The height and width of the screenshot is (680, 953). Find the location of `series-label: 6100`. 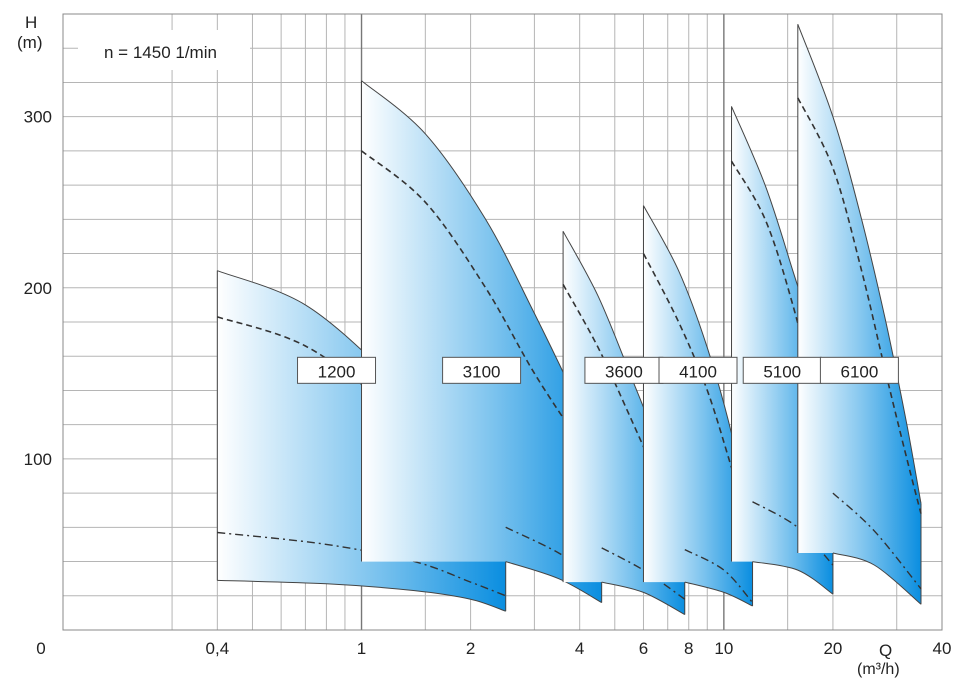

series-label: 6100 is located at coordinates (859, 371).